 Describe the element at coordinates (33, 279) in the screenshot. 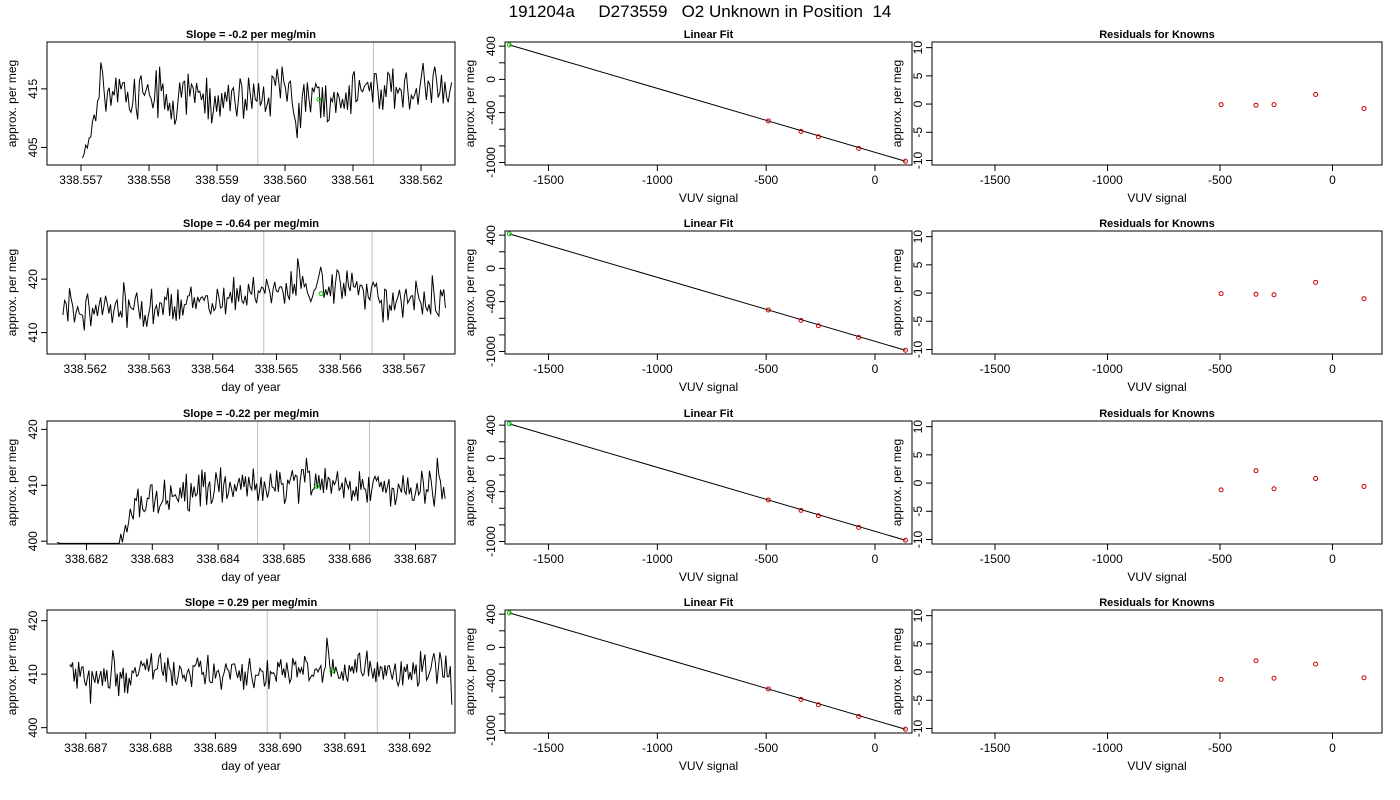

I see `y-tick-label: 420` at that location.